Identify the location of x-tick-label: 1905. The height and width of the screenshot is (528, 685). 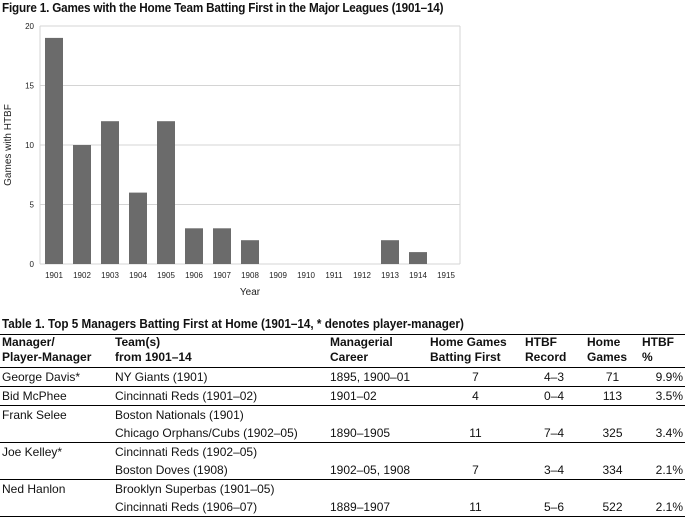
(166, 275).